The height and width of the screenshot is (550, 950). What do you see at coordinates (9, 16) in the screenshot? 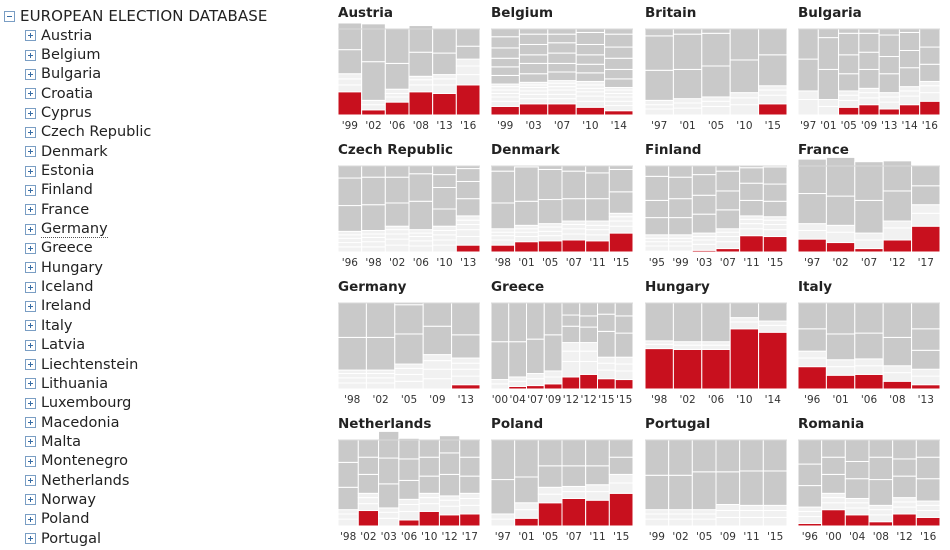
I see `collapse-icon` at bounding box center [9, 16].